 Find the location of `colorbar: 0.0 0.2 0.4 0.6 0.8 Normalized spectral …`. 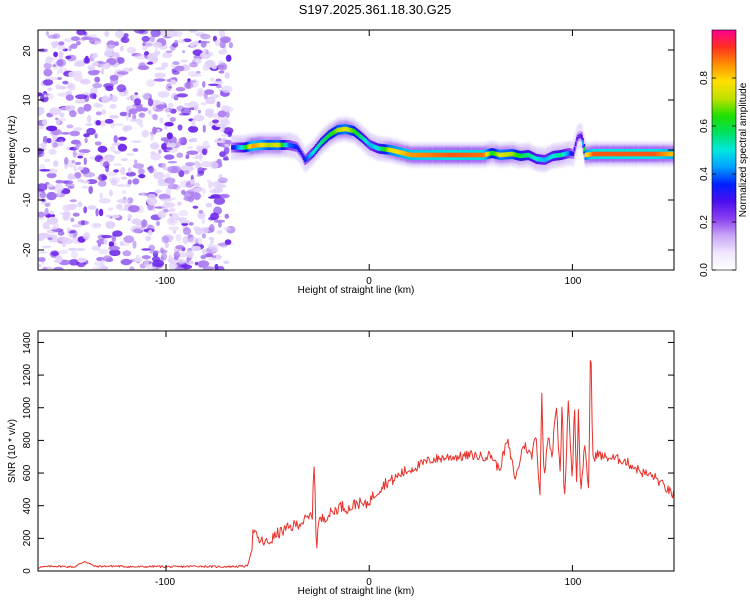

colorbar: 0.0 0.2 0.4 0.6 0.8 Normalized spectral … is located at coordinates (724, 153).